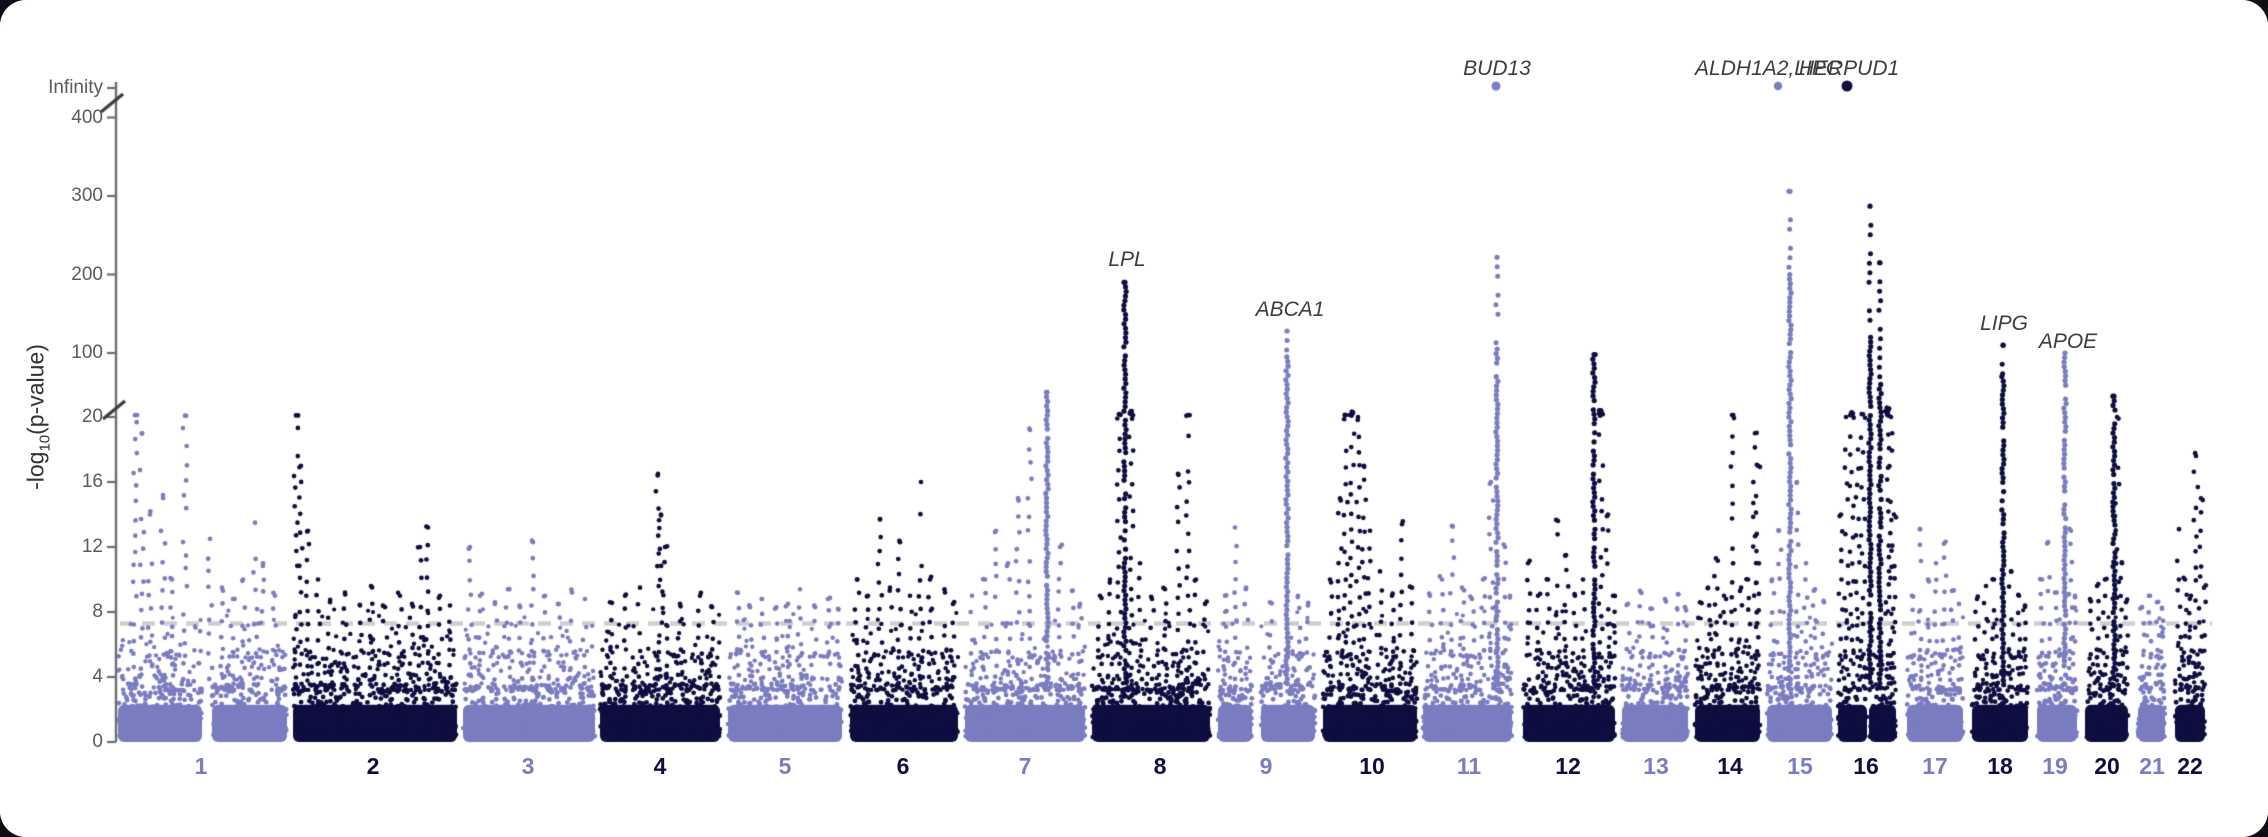 This screenshot has width=2268, height=837. I want to click on gene-label: HERPUD1, so click(1849, 68).